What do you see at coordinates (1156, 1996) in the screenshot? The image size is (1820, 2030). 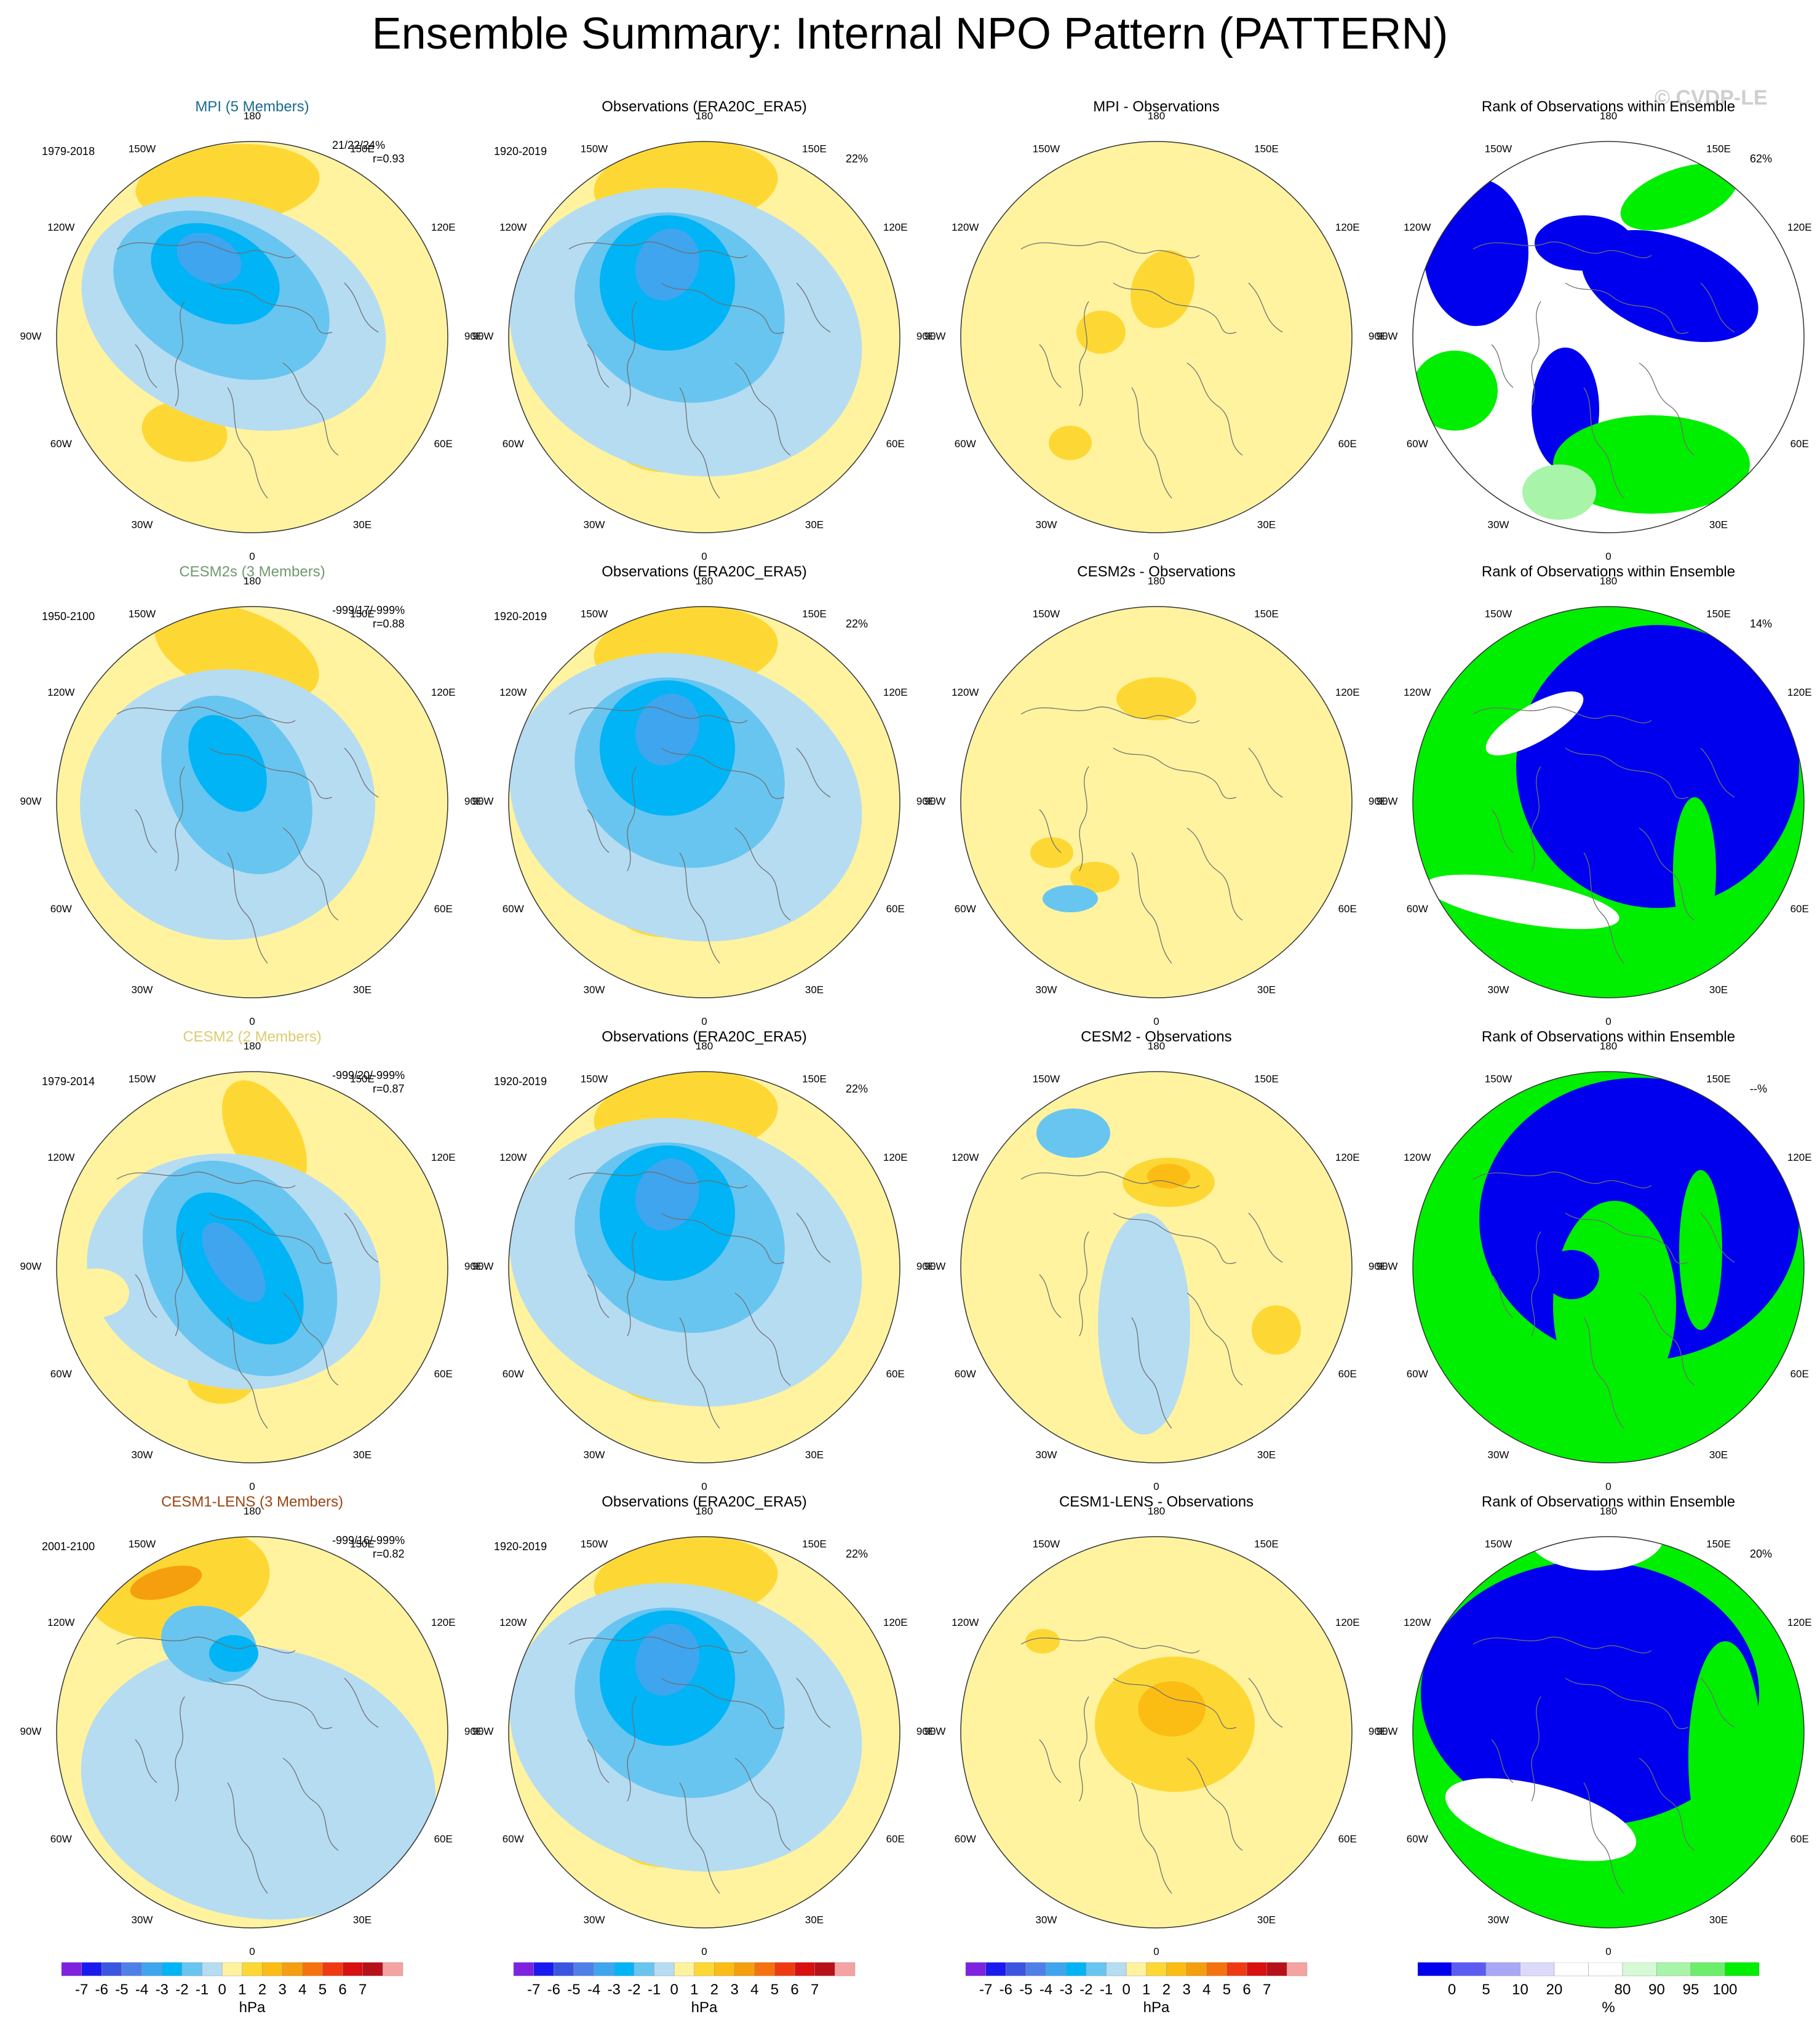 I see `colorbar-hpa: -7 -6 -5 -4 -3 -2 -1 0 1 2 3 4 5 6 7 hPa` at bounding box center [1156, 1996].